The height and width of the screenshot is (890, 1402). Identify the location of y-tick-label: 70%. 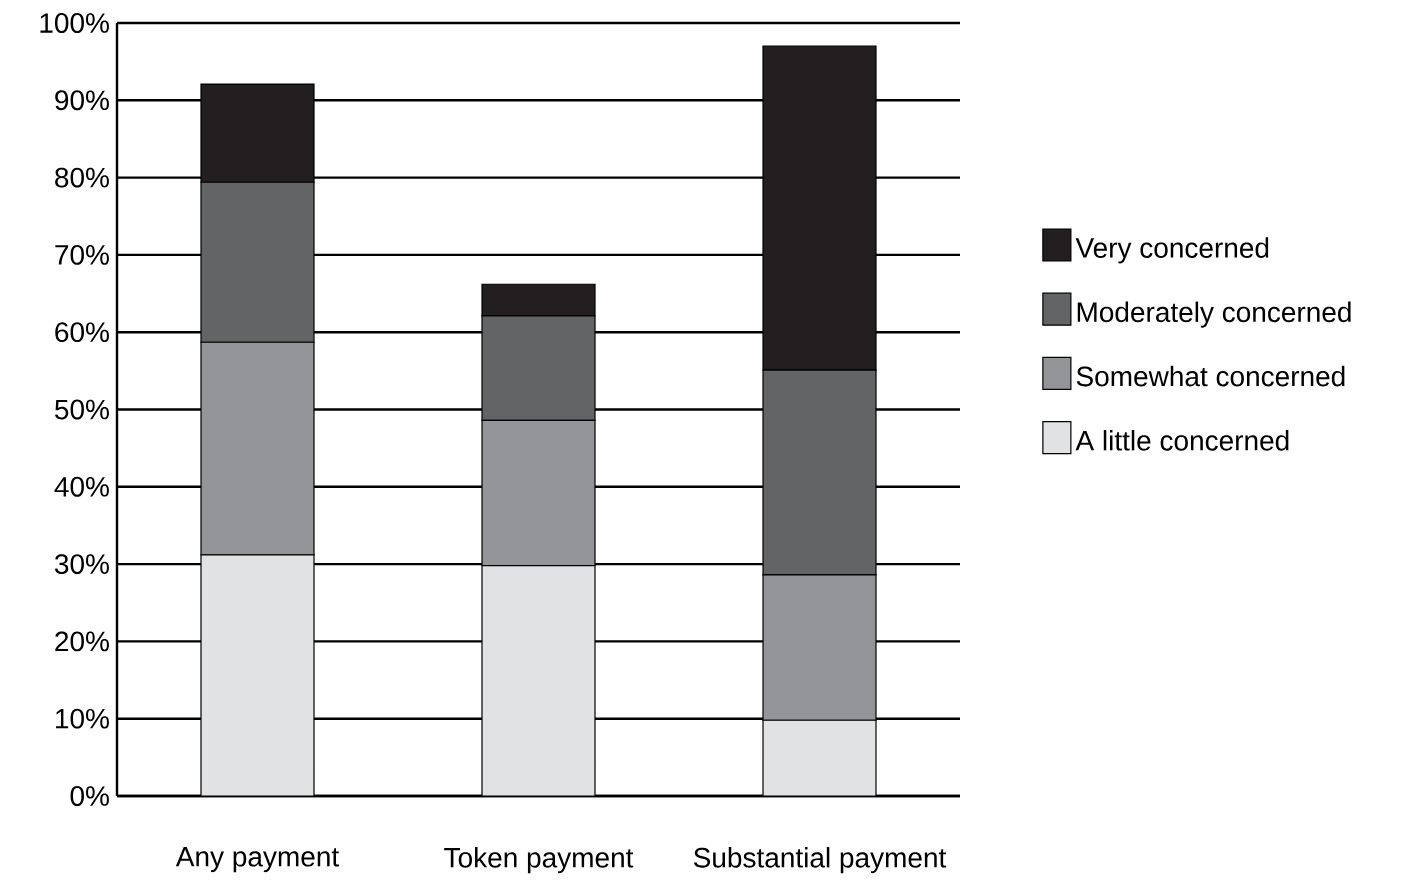
(82, 254).